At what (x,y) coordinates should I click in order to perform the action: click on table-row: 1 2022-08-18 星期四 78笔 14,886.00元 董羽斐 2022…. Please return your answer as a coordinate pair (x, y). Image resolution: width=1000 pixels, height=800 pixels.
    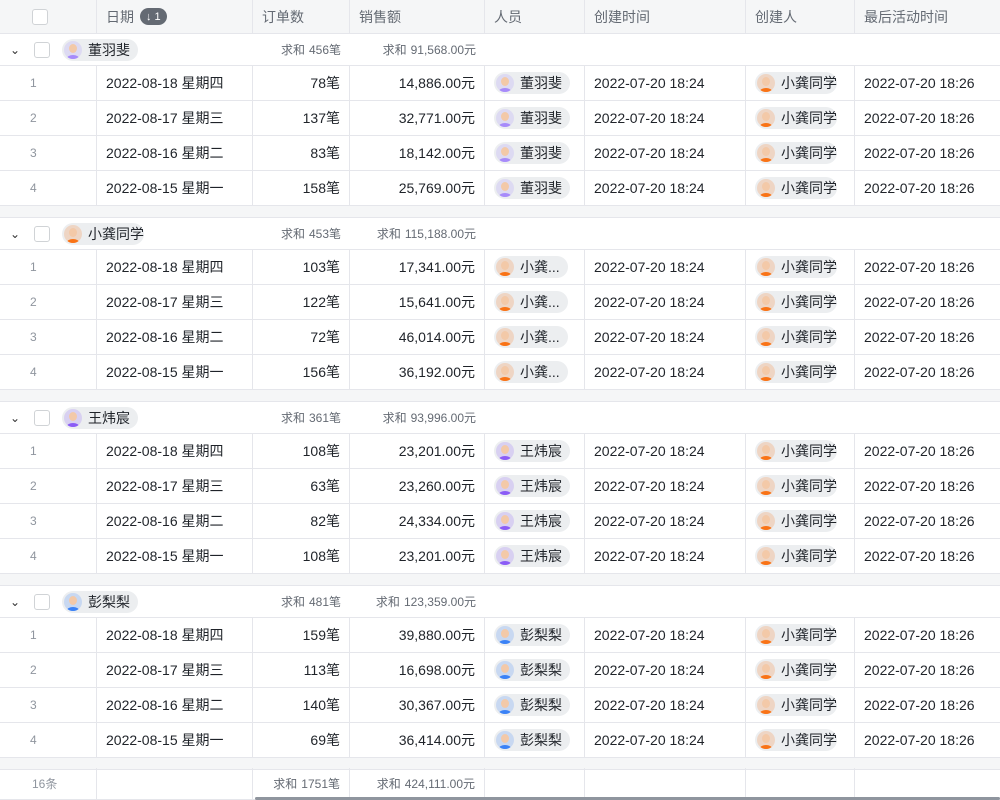
    Looking at the image, I should click on (500, 83).